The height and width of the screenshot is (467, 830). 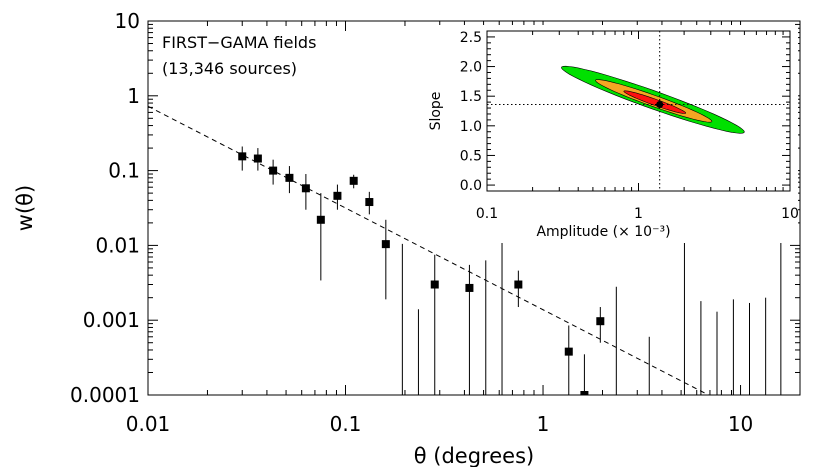 What do you see at coordinates (487, 214) in the screenshot?
I see `inset-x-tick-label: 0.1` at bounding box center [487, 214].